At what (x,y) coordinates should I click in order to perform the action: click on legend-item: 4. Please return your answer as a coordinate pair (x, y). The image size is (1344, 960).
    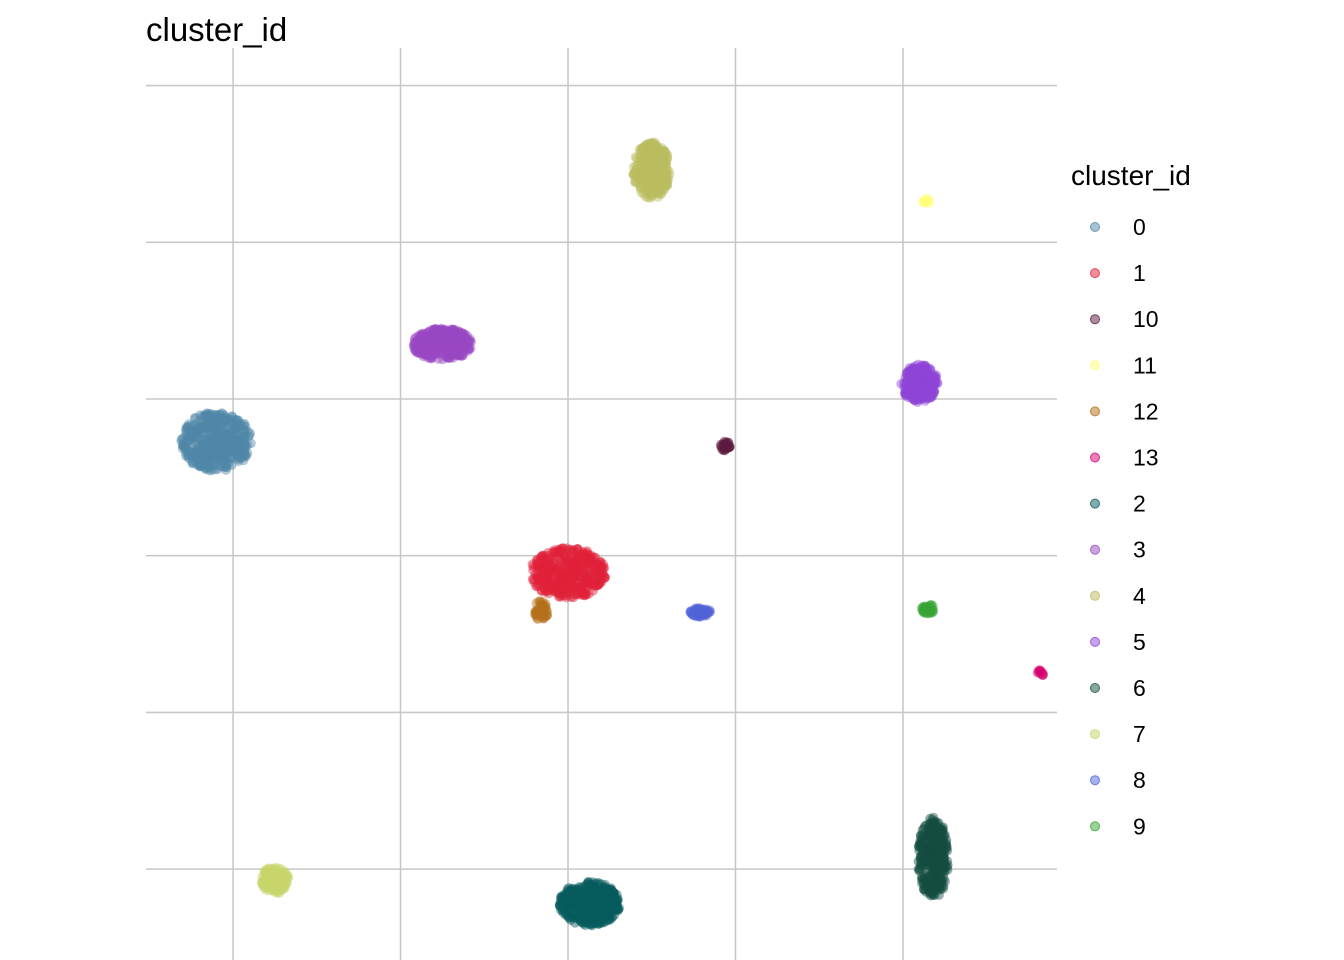
    Looking at the image, I should click on (1118, 596).